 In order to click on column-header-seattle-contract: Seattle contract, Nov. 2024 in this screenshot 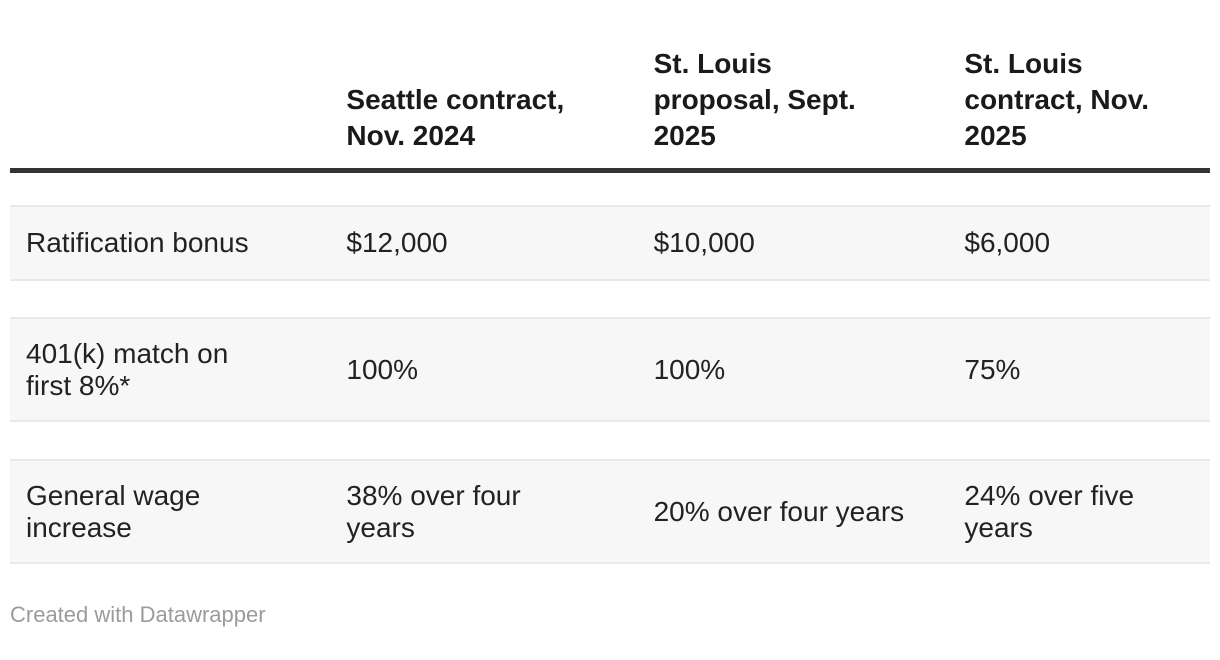, I will do `click(484, 86)`.